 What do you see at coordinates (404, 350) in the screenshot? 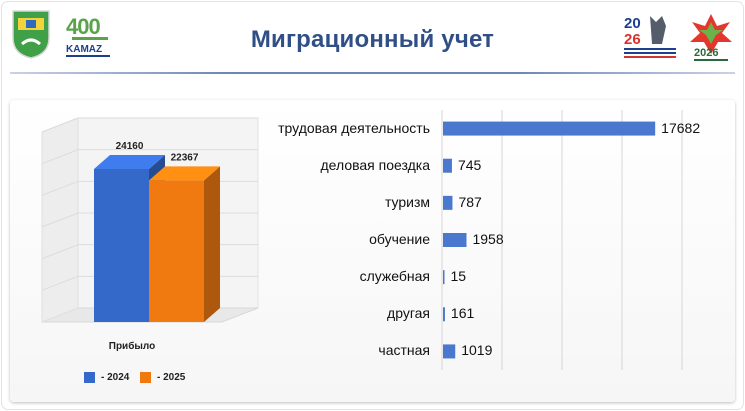
I see `category-label: частная` at bounding box center [404, 350].